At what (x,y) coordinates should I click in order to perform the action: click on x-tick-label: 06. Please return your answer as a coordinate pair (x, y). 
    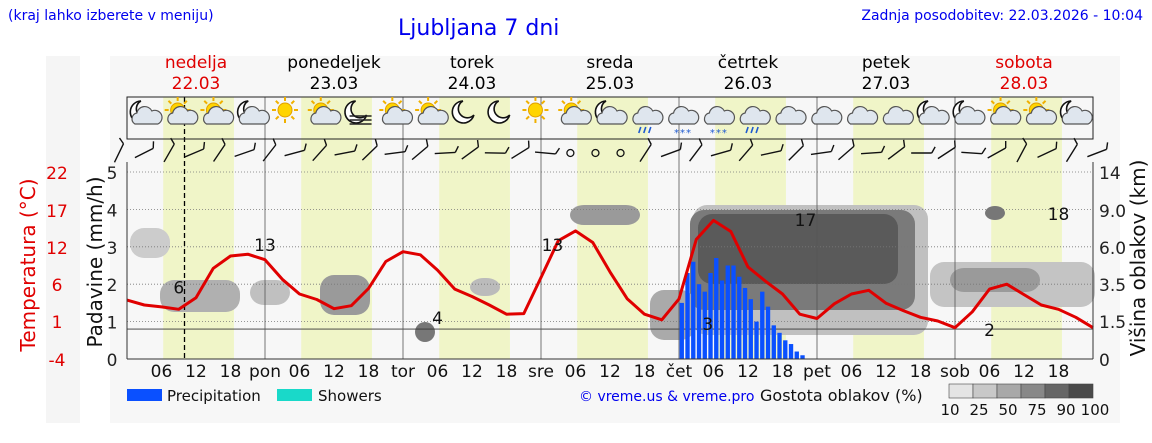
    Looking at the image, I should click on (300, 372).